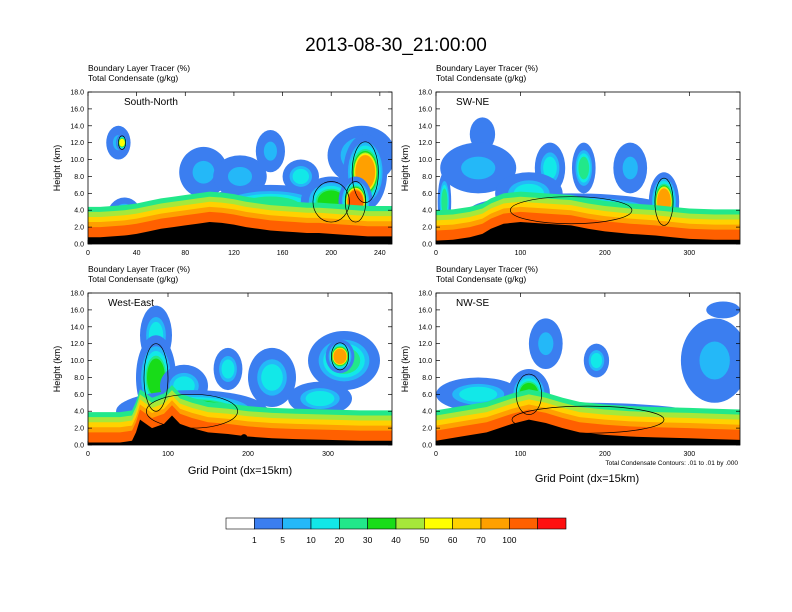 This screenshot has width=792, height=612. Describe the element at coordinates (472, 303) in the screenshot. I see `panel-name: NW-SE` at that location.